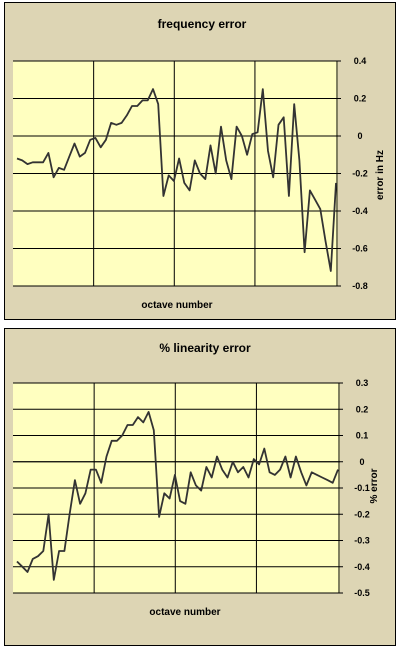 The height and width of the screenshot is (656, 402). I want to click on y-axis-label: % error, so click(374, 485).